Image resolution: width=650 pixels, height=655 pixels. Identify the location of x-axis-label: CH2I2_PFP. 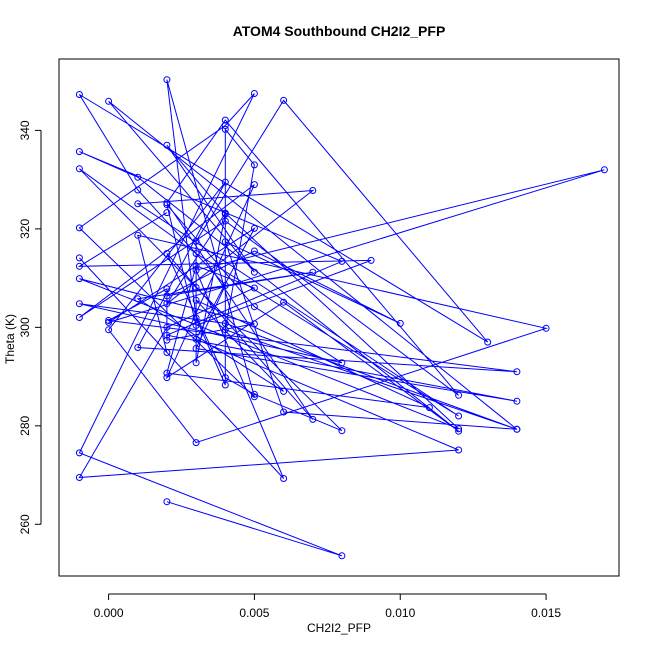
(339, 628).